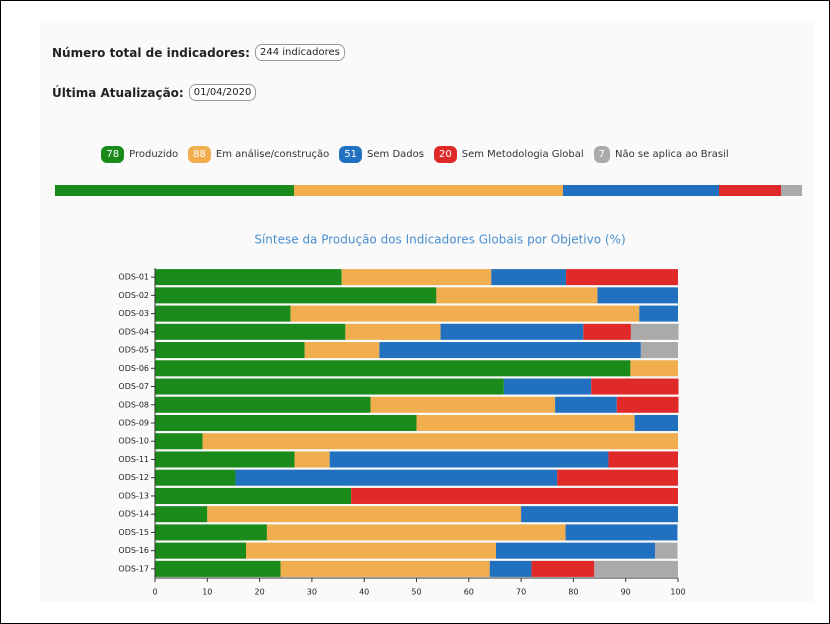 The width and height of the screenshot is (830, 624). I want to click on y-tick-label: ODS-14, so click(133, 514).